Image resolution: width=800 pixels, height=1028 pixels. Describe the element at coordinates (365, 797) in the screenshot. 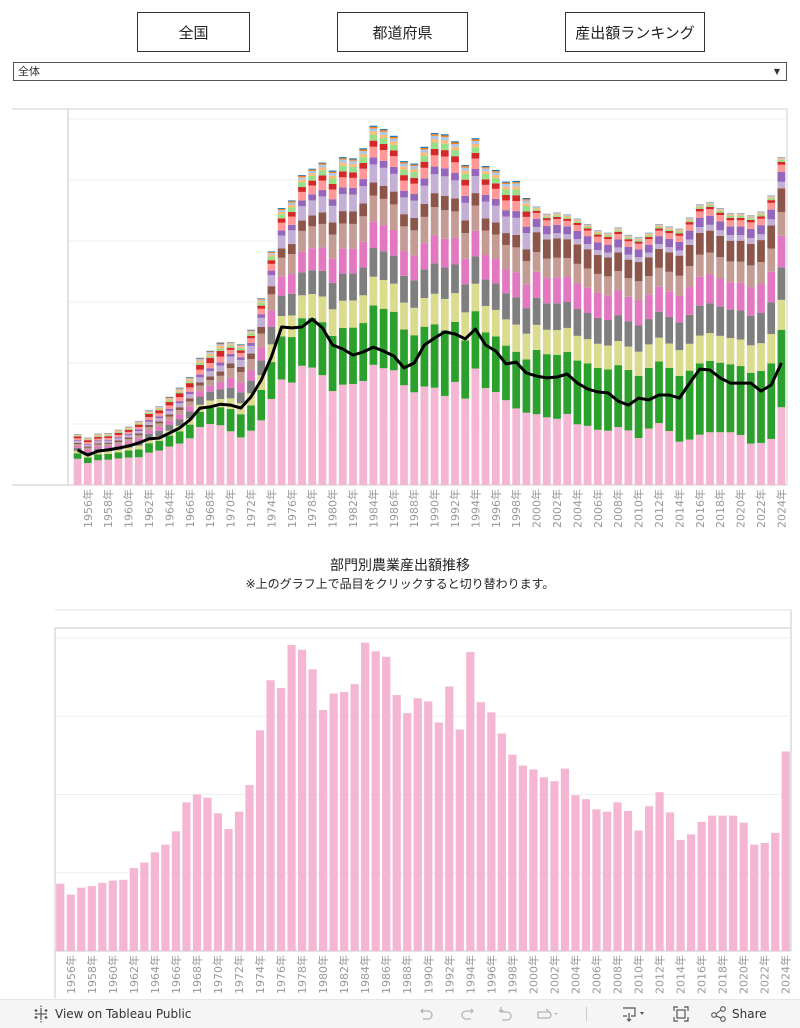

I see `rice-bar-1984` at that location.